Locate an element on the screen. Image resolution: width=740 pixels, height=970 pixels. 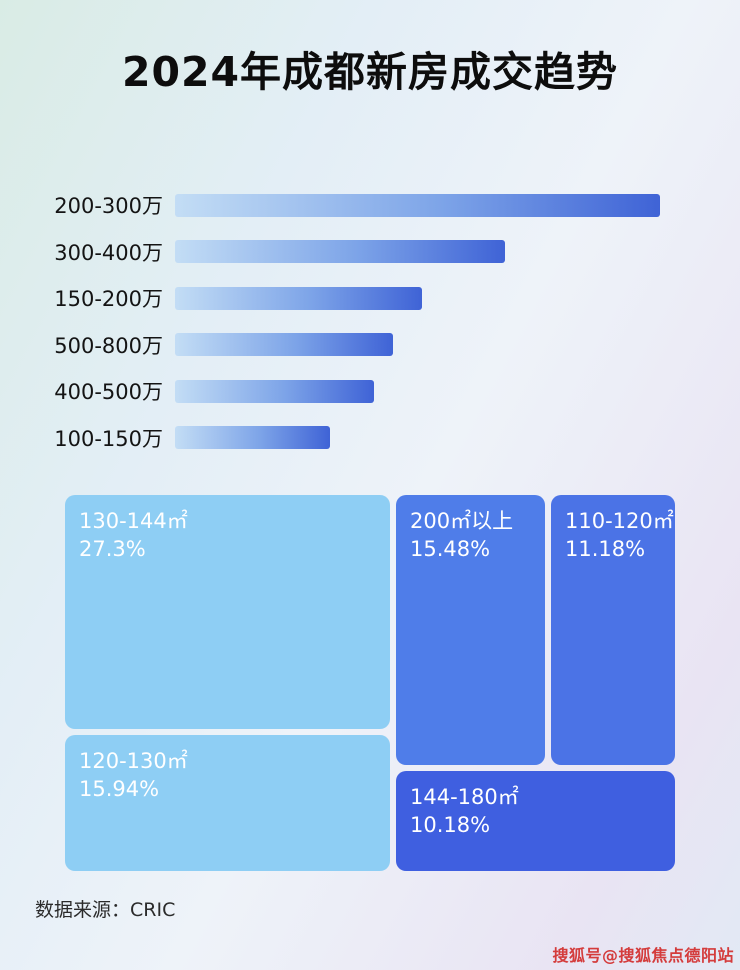
treemap-block-label: 144-180㎡ is located at coordinates (464, 797).